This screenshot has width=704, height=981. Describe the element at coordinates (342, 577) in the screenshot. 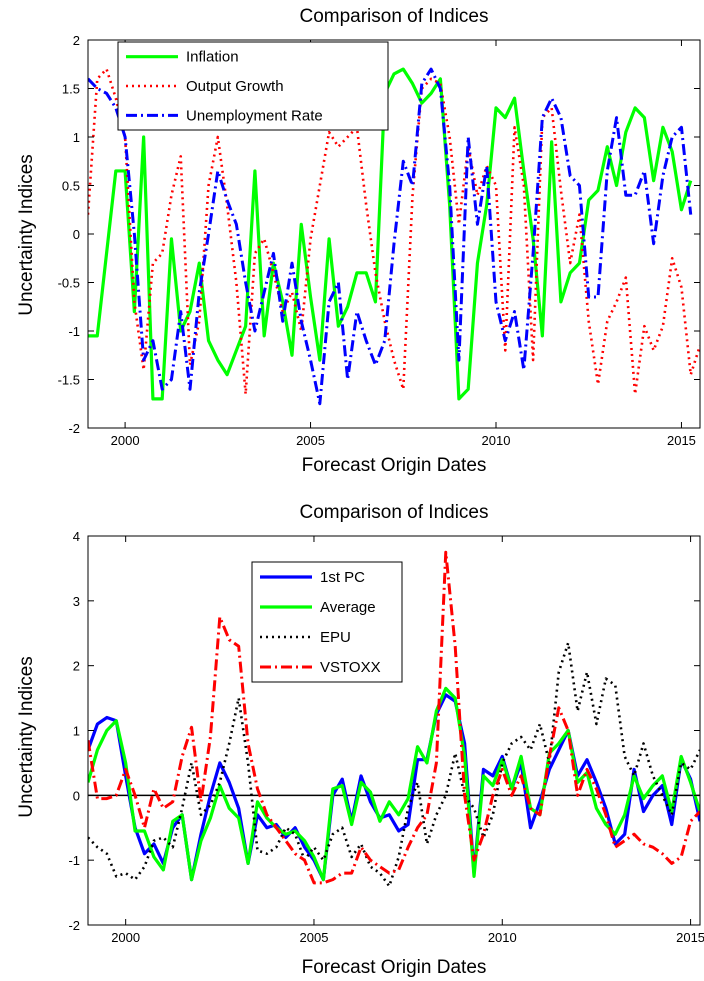

I see `legend-label: 1st PC` at that location.